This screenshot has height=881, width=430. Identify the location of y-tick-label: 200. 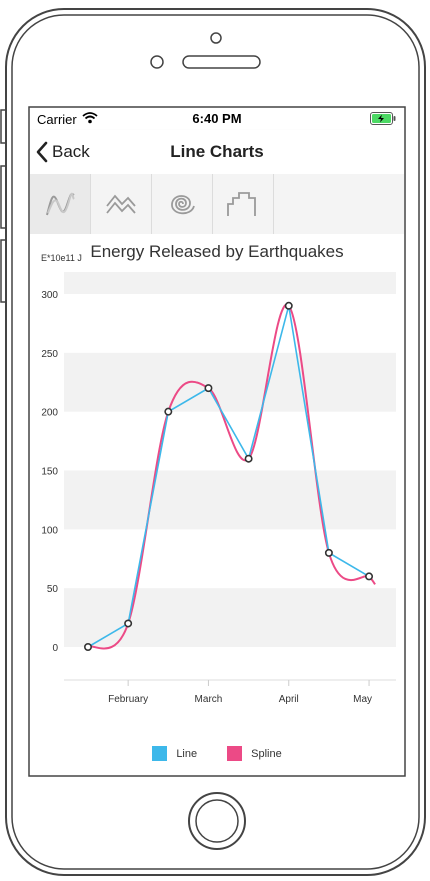
(49, 413).